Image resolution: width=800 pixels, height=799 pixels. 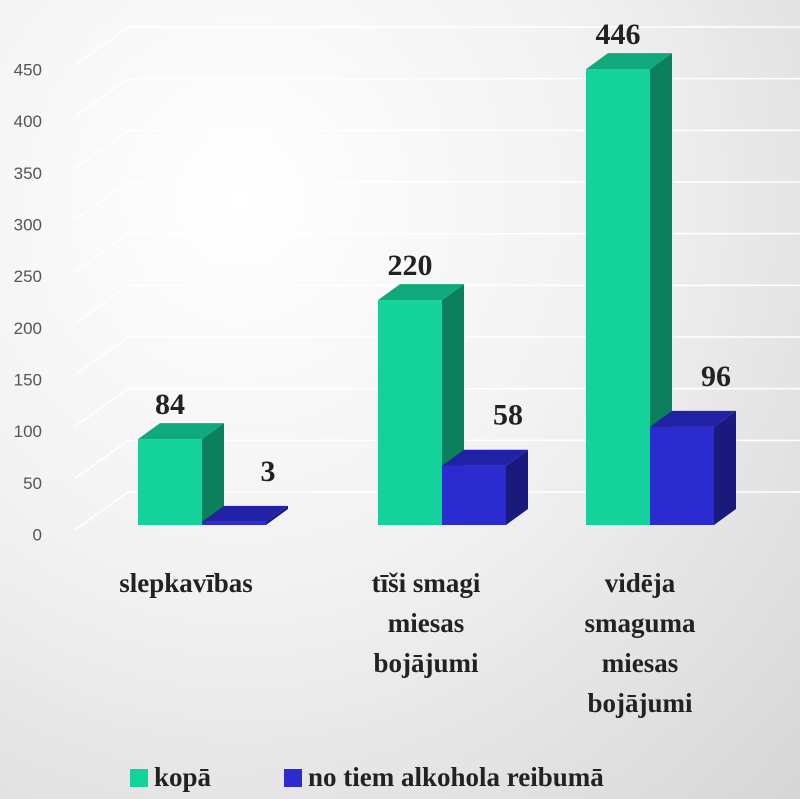 I want to click on y-tick-label: 200, so click(x=28, y=328).